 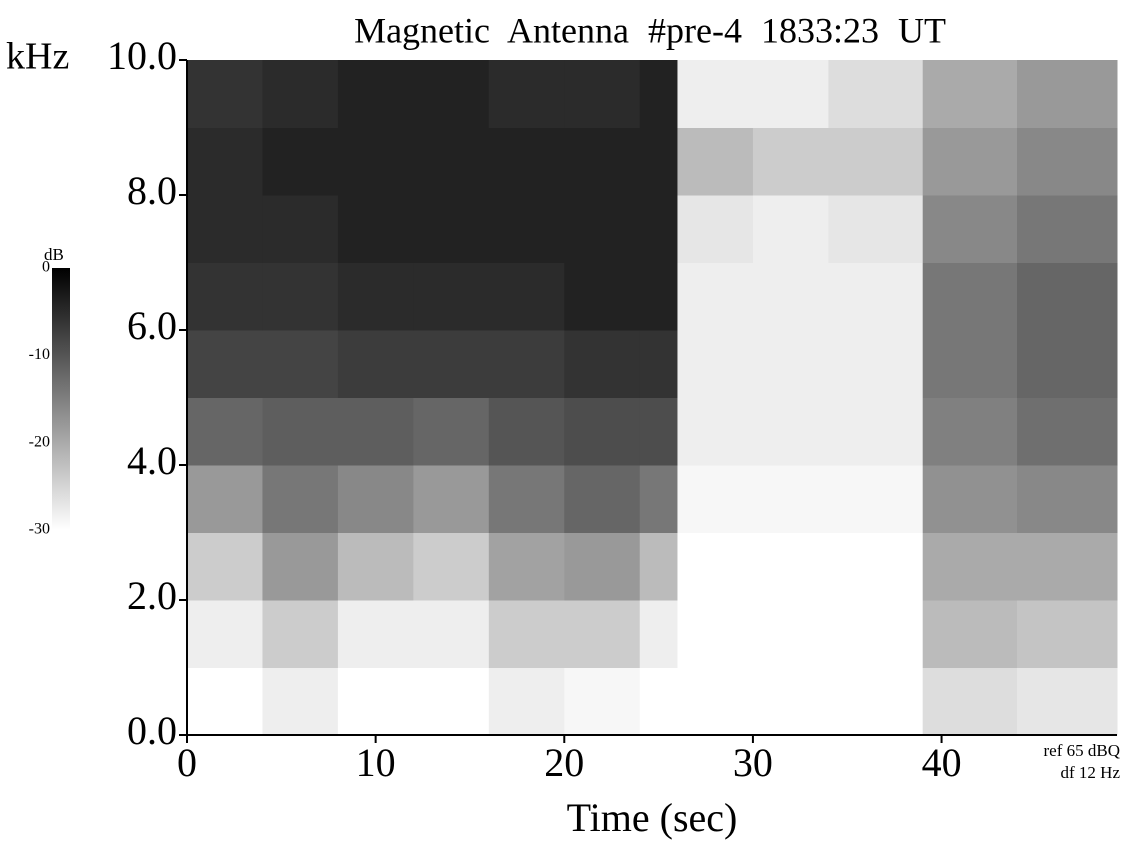 I want to click on x-tick-label: 20, so click(x=564, y=762).